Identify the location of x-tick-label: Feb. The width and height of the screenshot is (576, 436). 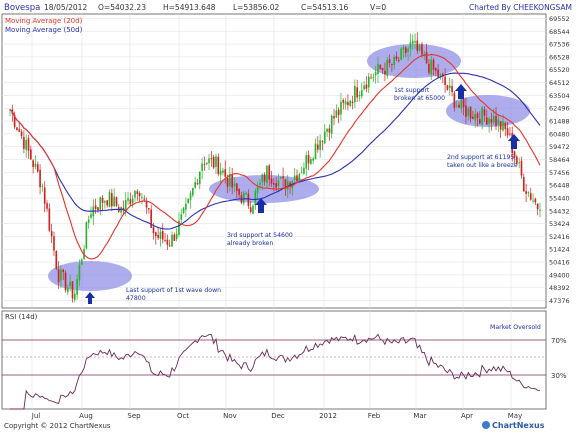
(374, 416).